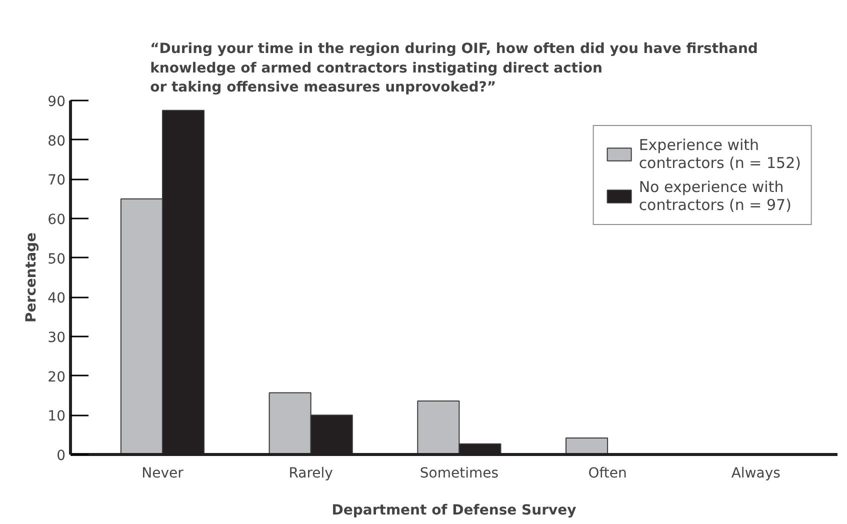 This screenshot has height=524, width=847. What do you see at coordinates (57, 141) in the screenshot?
I see `y-tick-label: 80` at bounding box center [57, 141].